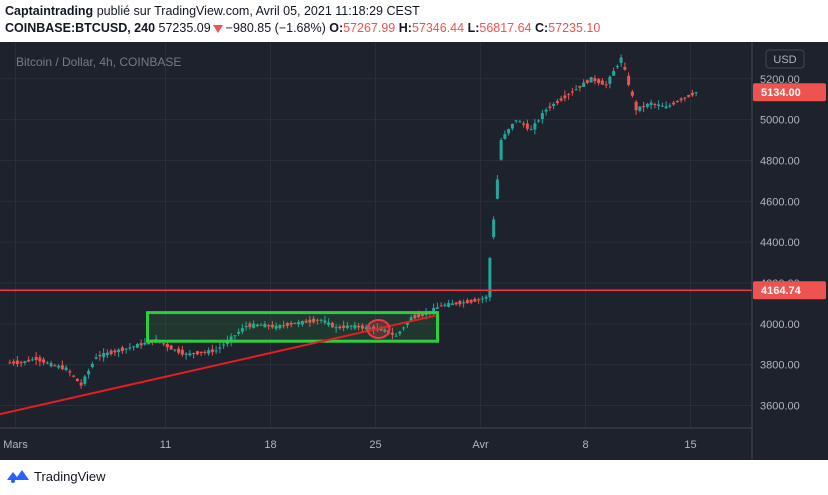 The image size is (828, 495). Describe the element at coordinates (781, 291) in the screenshot. I see `price-tag-label: 4164.74` at that location.